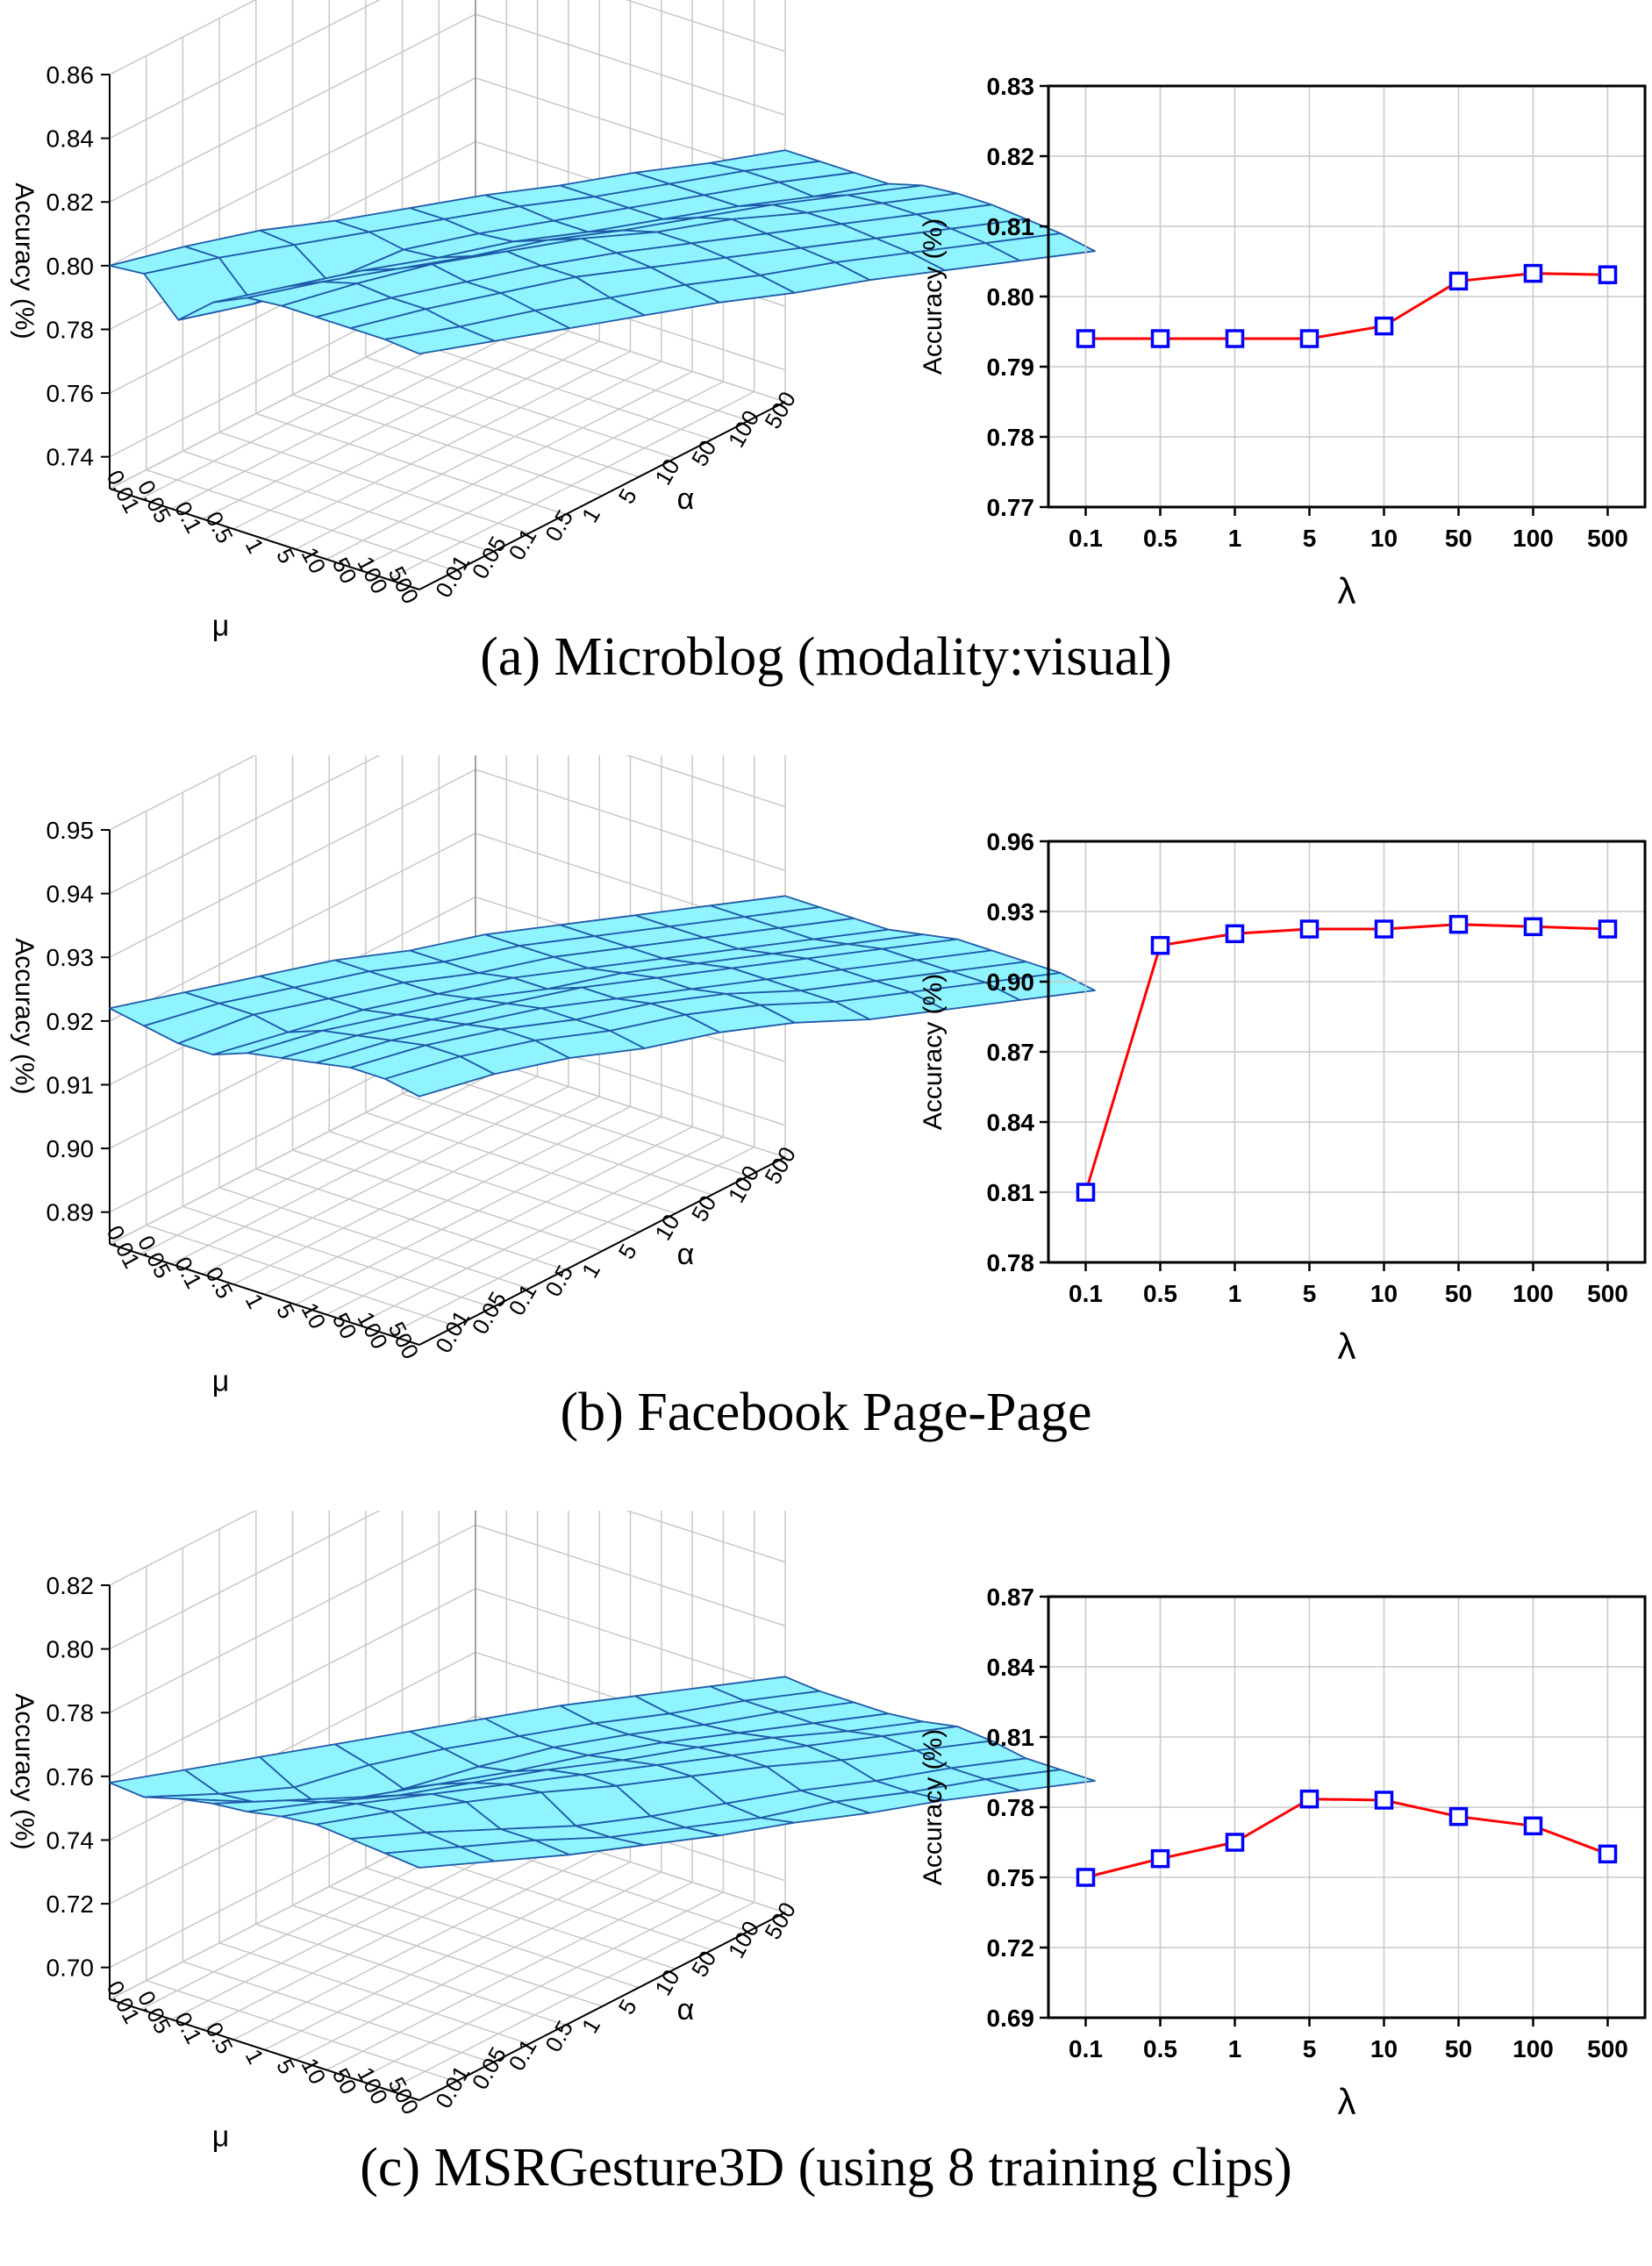 Image resolution: width=1652 pixels, height=2266 pixels. Describe the element at coordinates (1459, 539) in the screenshot. I see `x-tick-label: 50` at that location.